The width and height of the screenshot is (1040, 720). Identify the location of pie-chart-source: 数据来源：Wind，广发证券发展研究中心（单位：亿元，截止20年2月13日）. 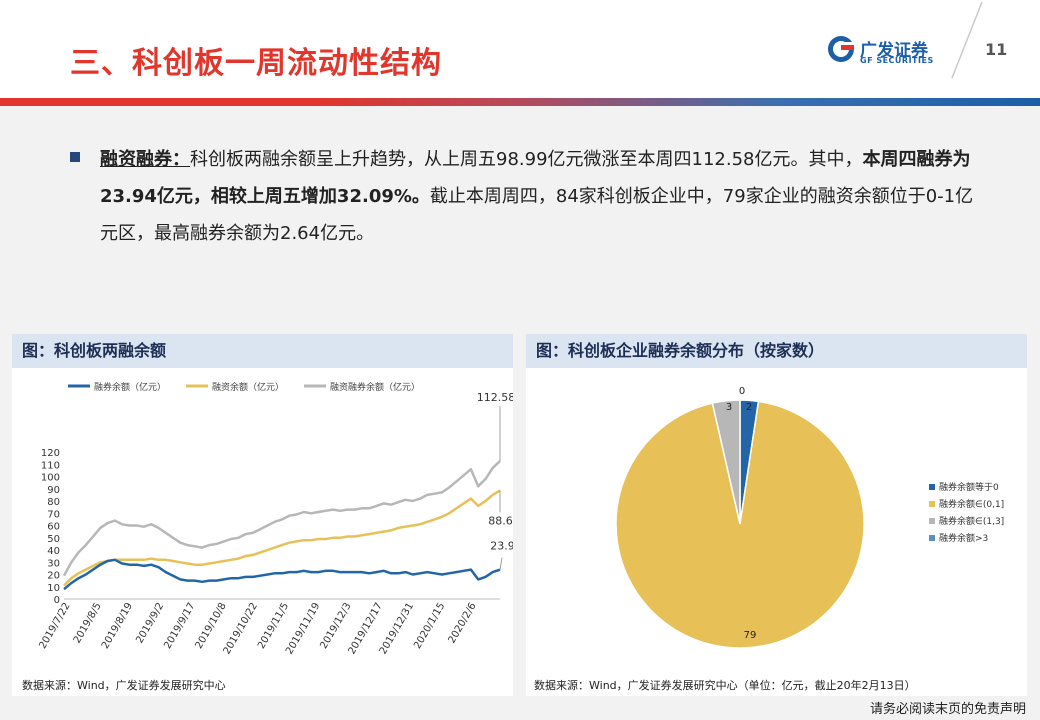
(725, 685).